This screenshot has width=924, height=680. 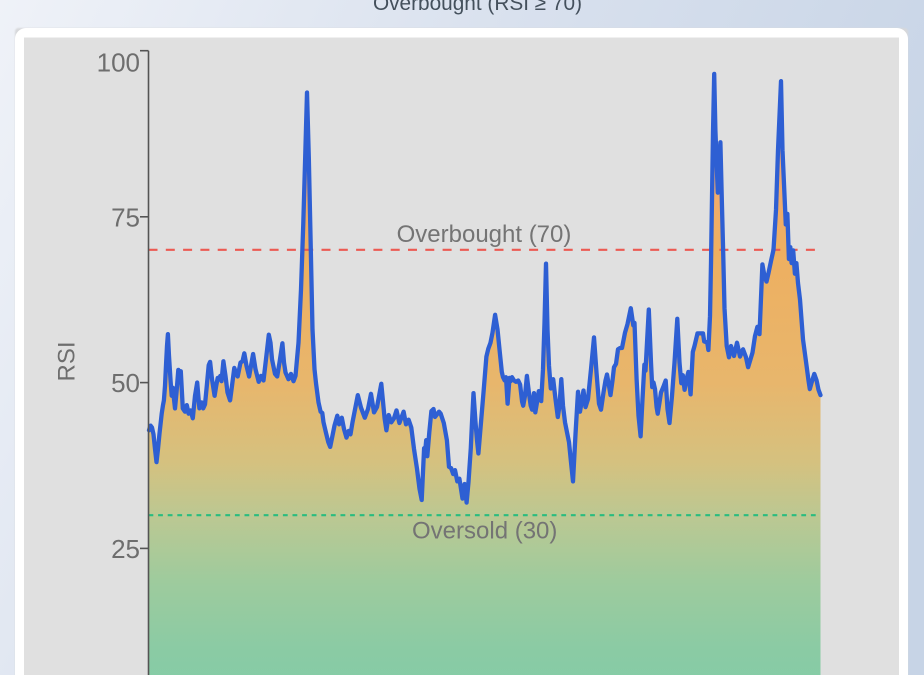 What do you see at coordinates (125, 549) in the screenshot?
I see `svg-text: 25` at bounding box center [125, 549].